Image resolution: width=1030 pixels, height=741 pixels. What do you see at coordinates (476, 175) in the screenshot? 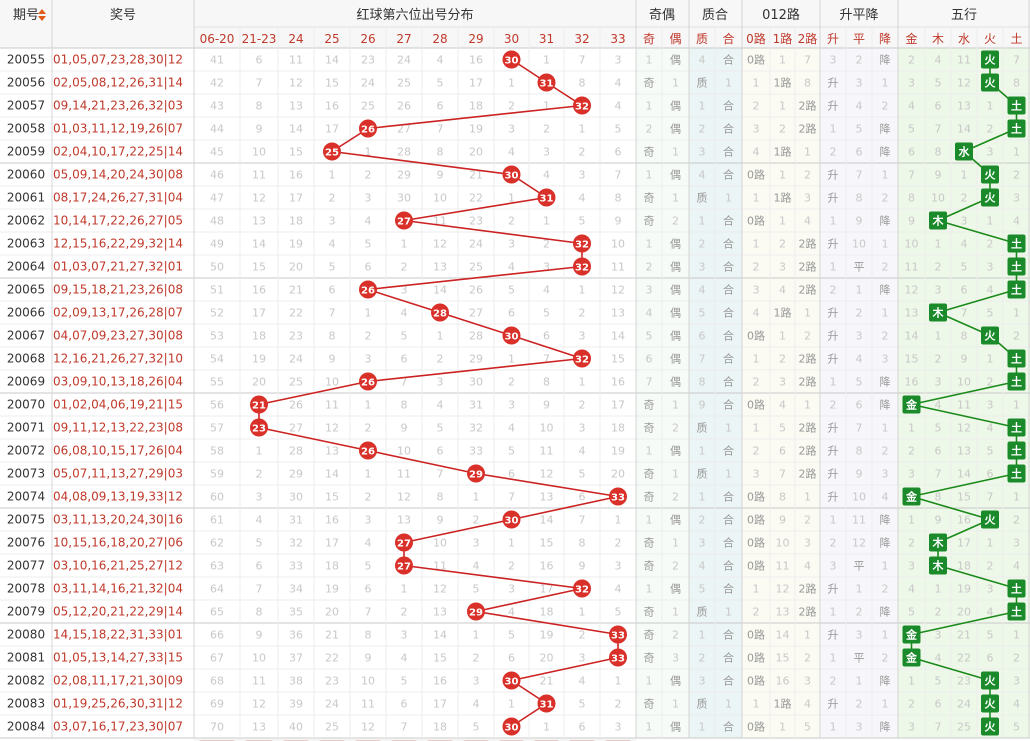
I see `red-miss-cell: 21` at bounding box center [476, 175].